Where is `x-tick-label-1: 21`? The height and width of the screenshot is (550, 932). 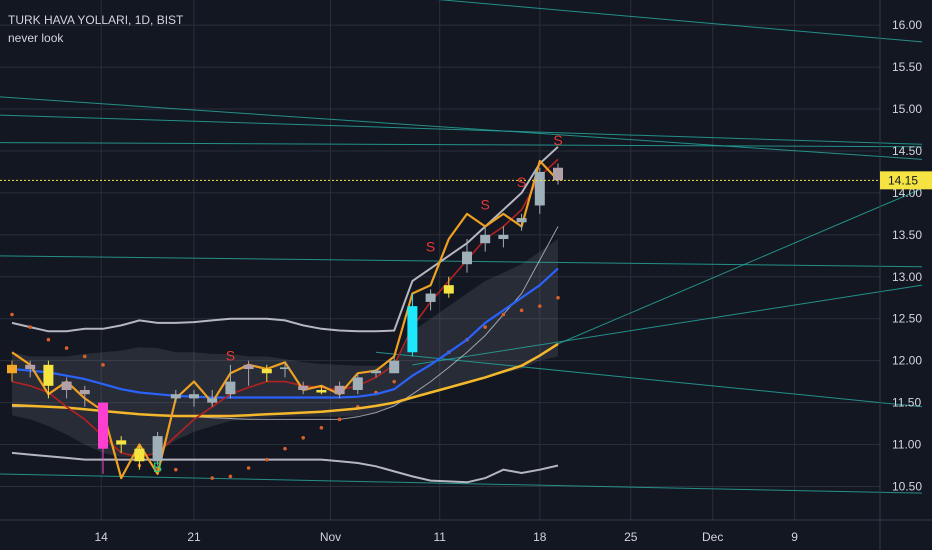 x-tick-label-1: 21 is located at coordinates (194, 537).